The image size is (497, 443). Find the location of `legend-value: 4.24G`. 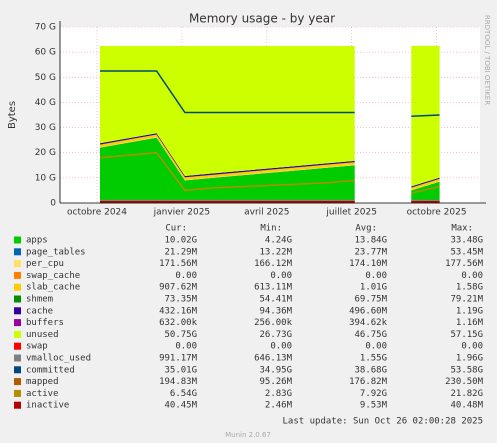

legend-value: 4.24G is located at coordinates (278, 241).